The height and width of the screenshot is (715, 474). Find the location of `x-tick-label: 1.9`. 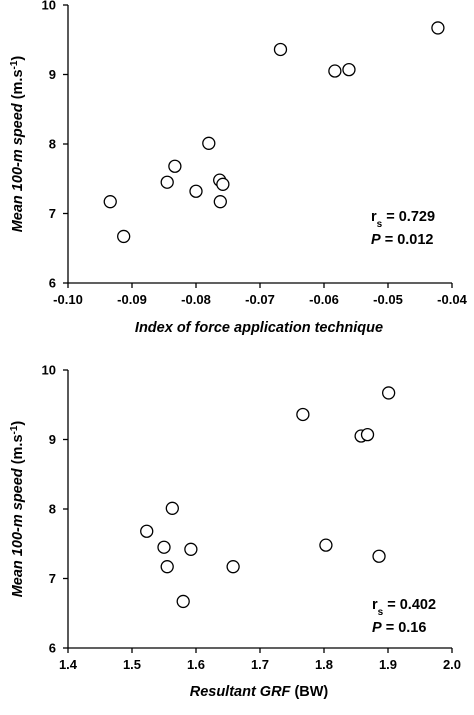

x-tick-label: 1.9 is located at coordinates (388, 664).